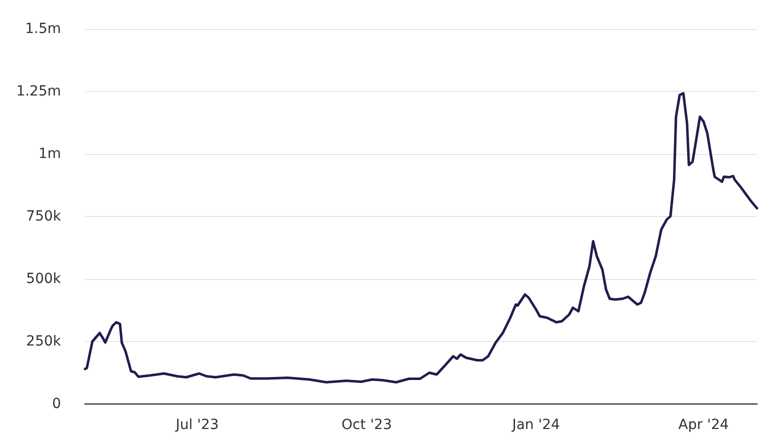 The height and width of the screenshot is (445, 775). I want to click on y-tick-label: 1m, so click(49, 154).